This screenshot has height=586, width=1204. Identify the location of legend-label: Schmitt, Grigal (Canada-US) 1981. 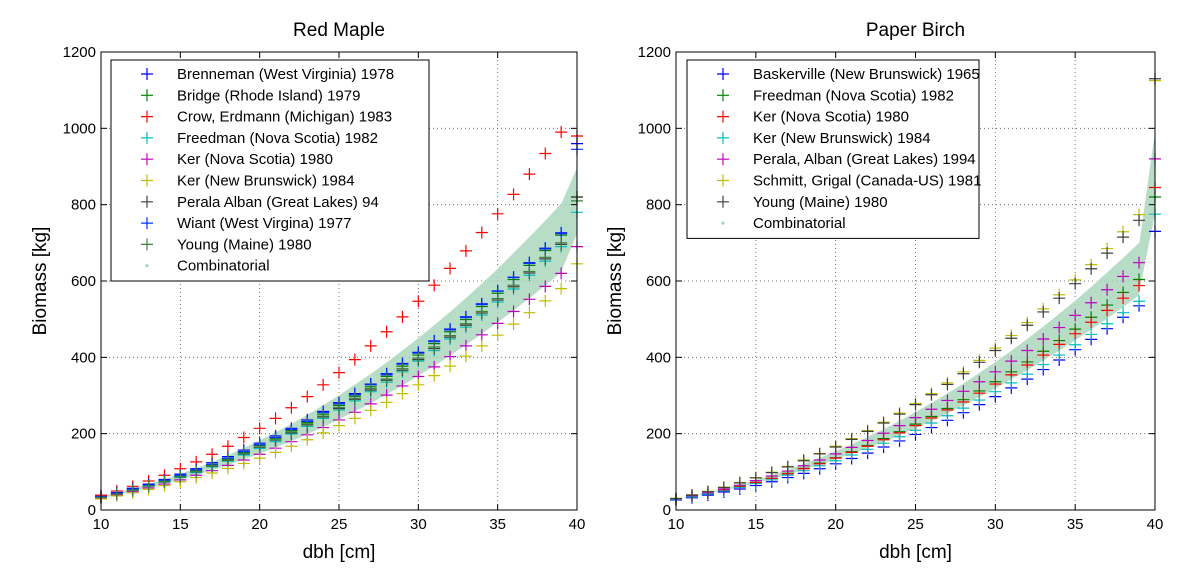
(867, 181).